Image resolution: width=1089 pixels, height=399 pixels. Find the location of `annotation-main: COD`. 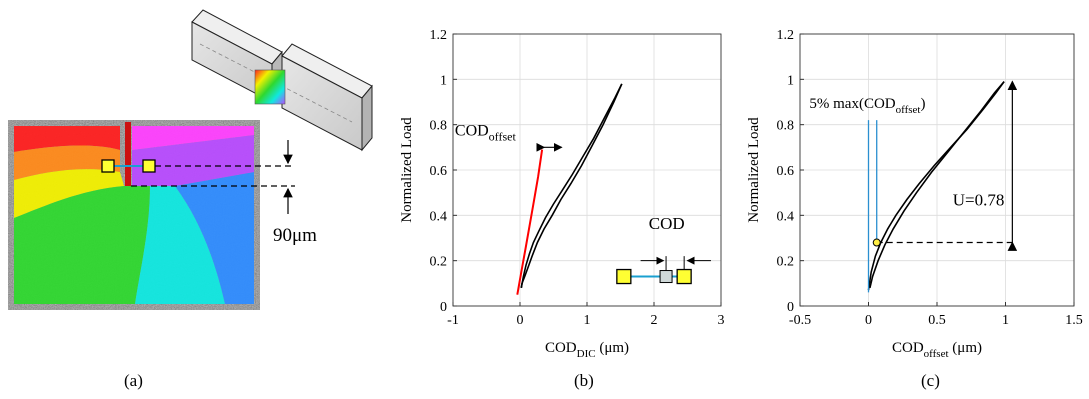

annotation-main: COD is located at coordinates (472, 130).